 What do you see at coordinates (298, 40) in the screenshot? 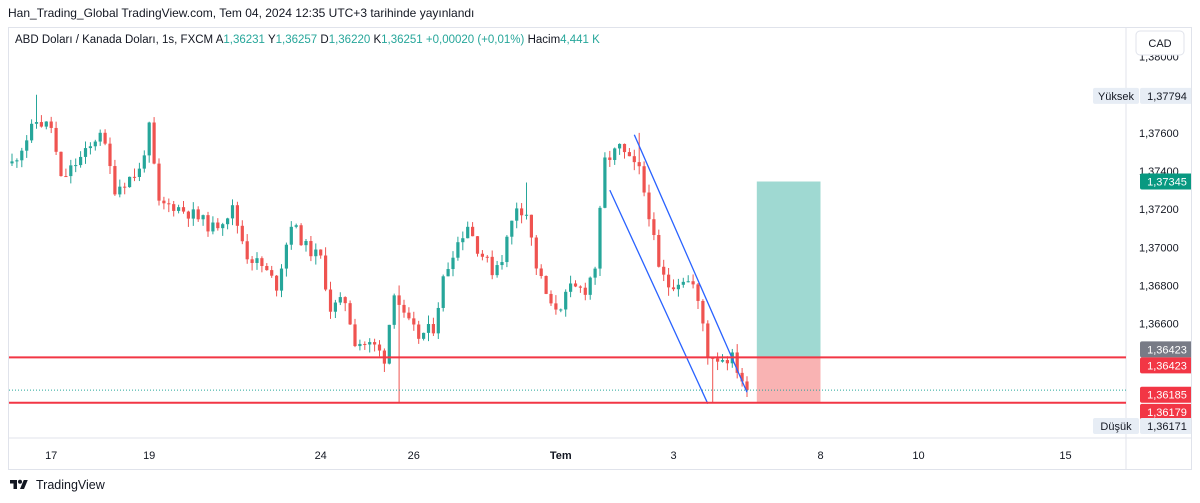
I see `legend-high: 1,36257` at bounding box center [298, 40].